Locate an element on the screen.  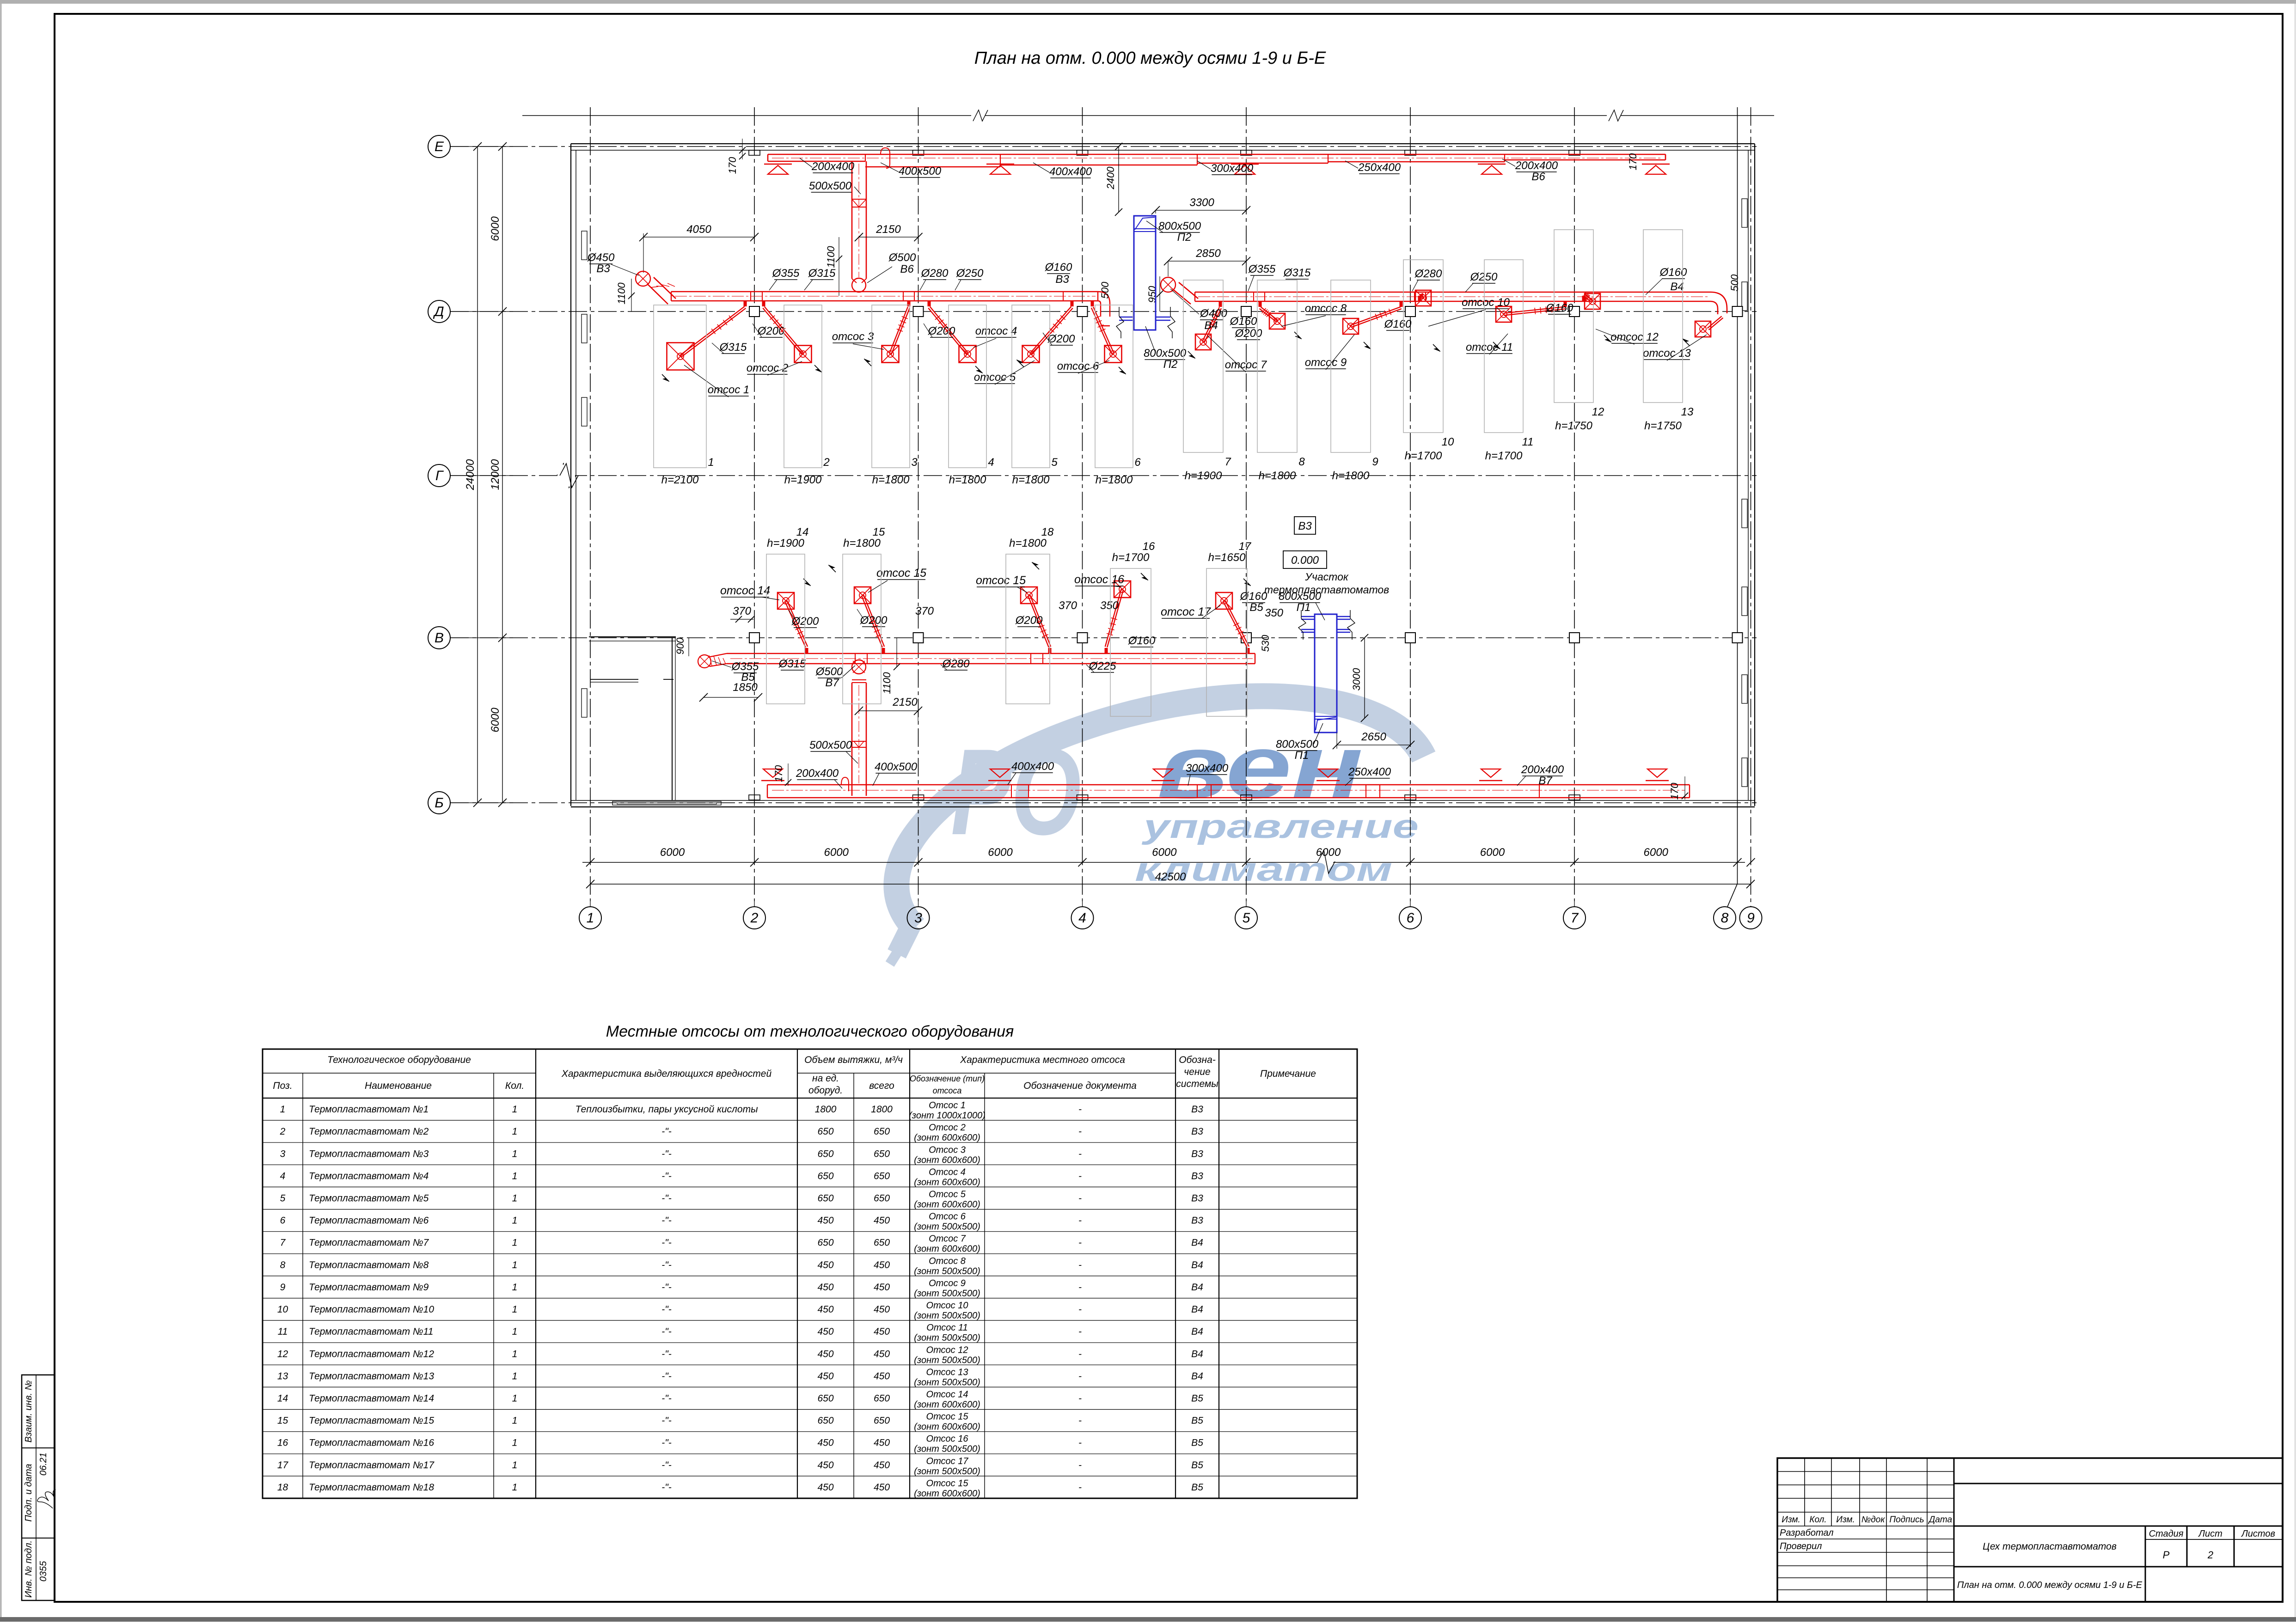
svg-text: 24000 is located at coordinates (470, 474).